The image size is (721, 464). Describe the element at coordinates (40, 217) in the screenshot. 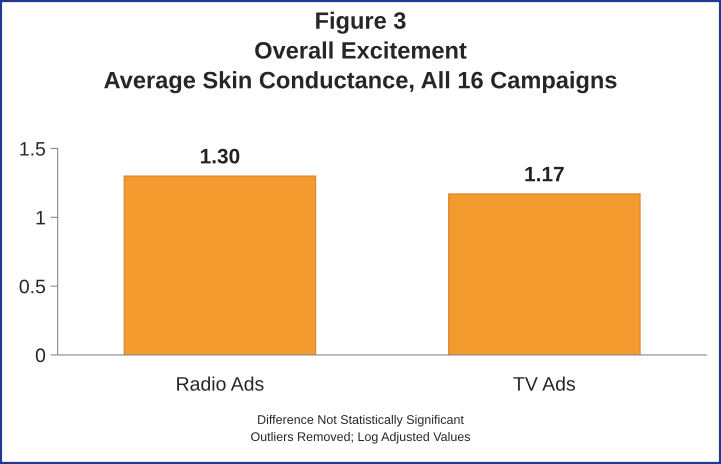

I see `y-tick-label: 1` at that location.